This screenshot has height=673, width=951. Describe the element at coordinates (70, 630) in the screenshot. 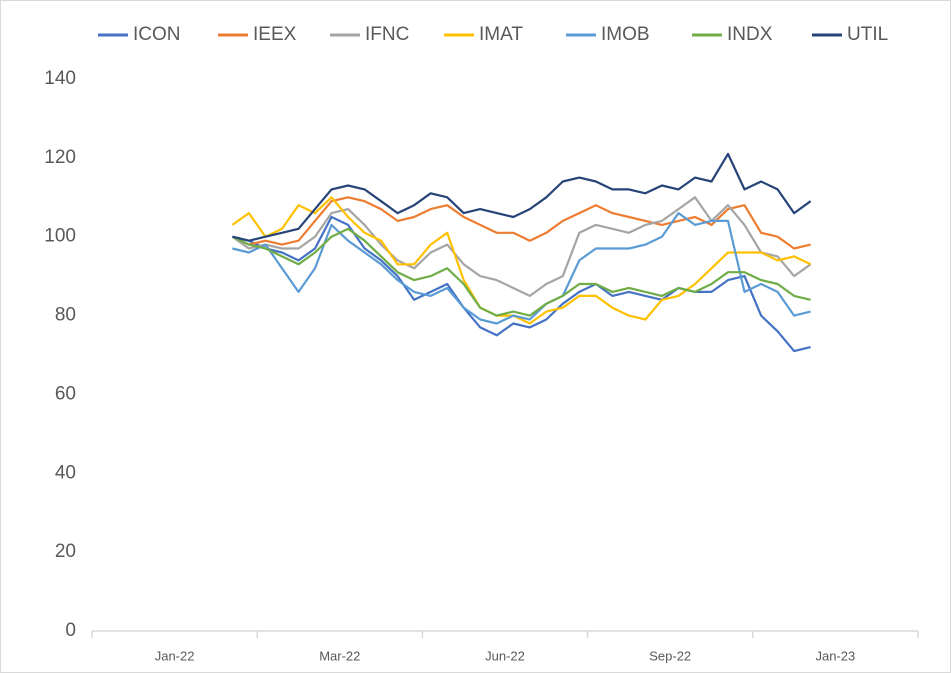

I see `y-tick-label: 0` at that location.